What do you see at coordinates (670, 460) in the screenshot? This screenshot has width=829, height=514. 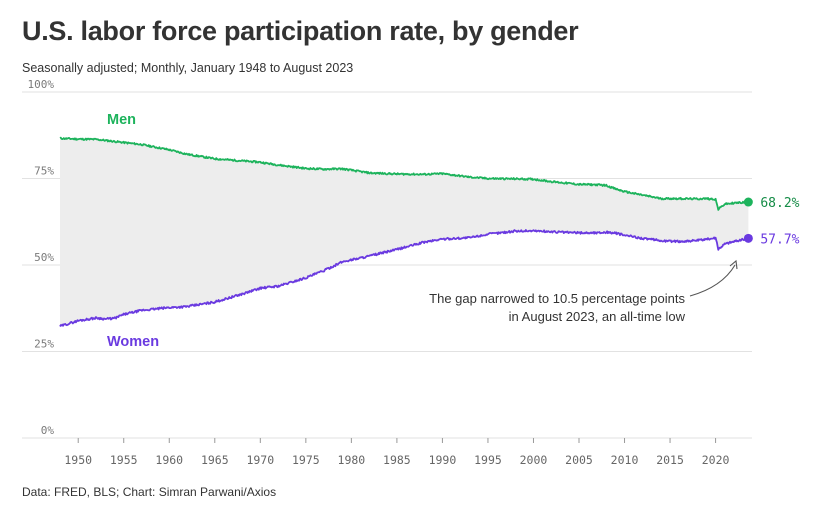 I see `x-tick-label: 2015` at bounding box center [670, 460].